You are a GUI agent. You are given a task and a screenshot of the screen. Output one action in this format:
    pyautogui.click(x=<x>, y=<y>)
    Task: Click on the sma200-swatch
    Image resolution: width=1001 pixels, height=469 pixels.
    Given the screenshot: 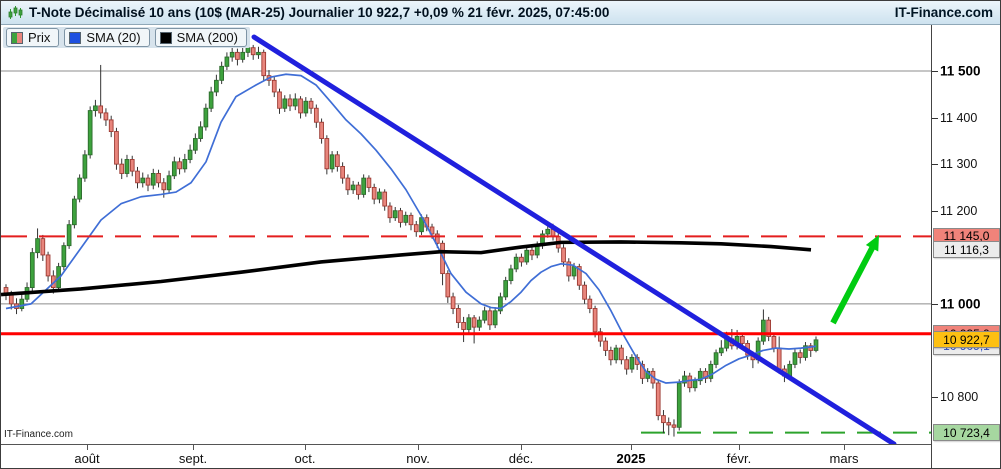 What is the action you would take?
    pyautogui.click(x=165, y=37)
    